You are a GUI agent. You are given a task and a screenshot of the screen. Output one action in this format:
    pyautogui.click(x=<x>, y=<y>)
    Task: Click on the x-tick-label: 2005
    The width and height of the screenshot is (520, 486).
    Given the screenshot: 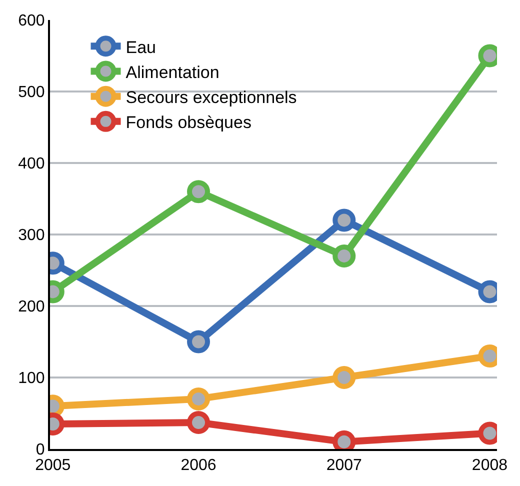 What is the action you would take?
    pyautogui.click(x=53, y=465)
    